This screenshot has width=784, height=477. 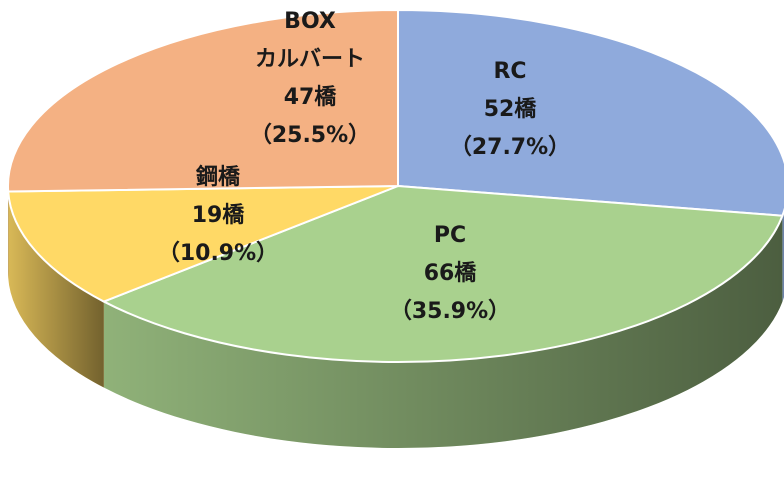 What do you see at coordinates (218, 177) in the screenshot?
I see `label-line: 鋼橋` at bounding box center [218, 177].